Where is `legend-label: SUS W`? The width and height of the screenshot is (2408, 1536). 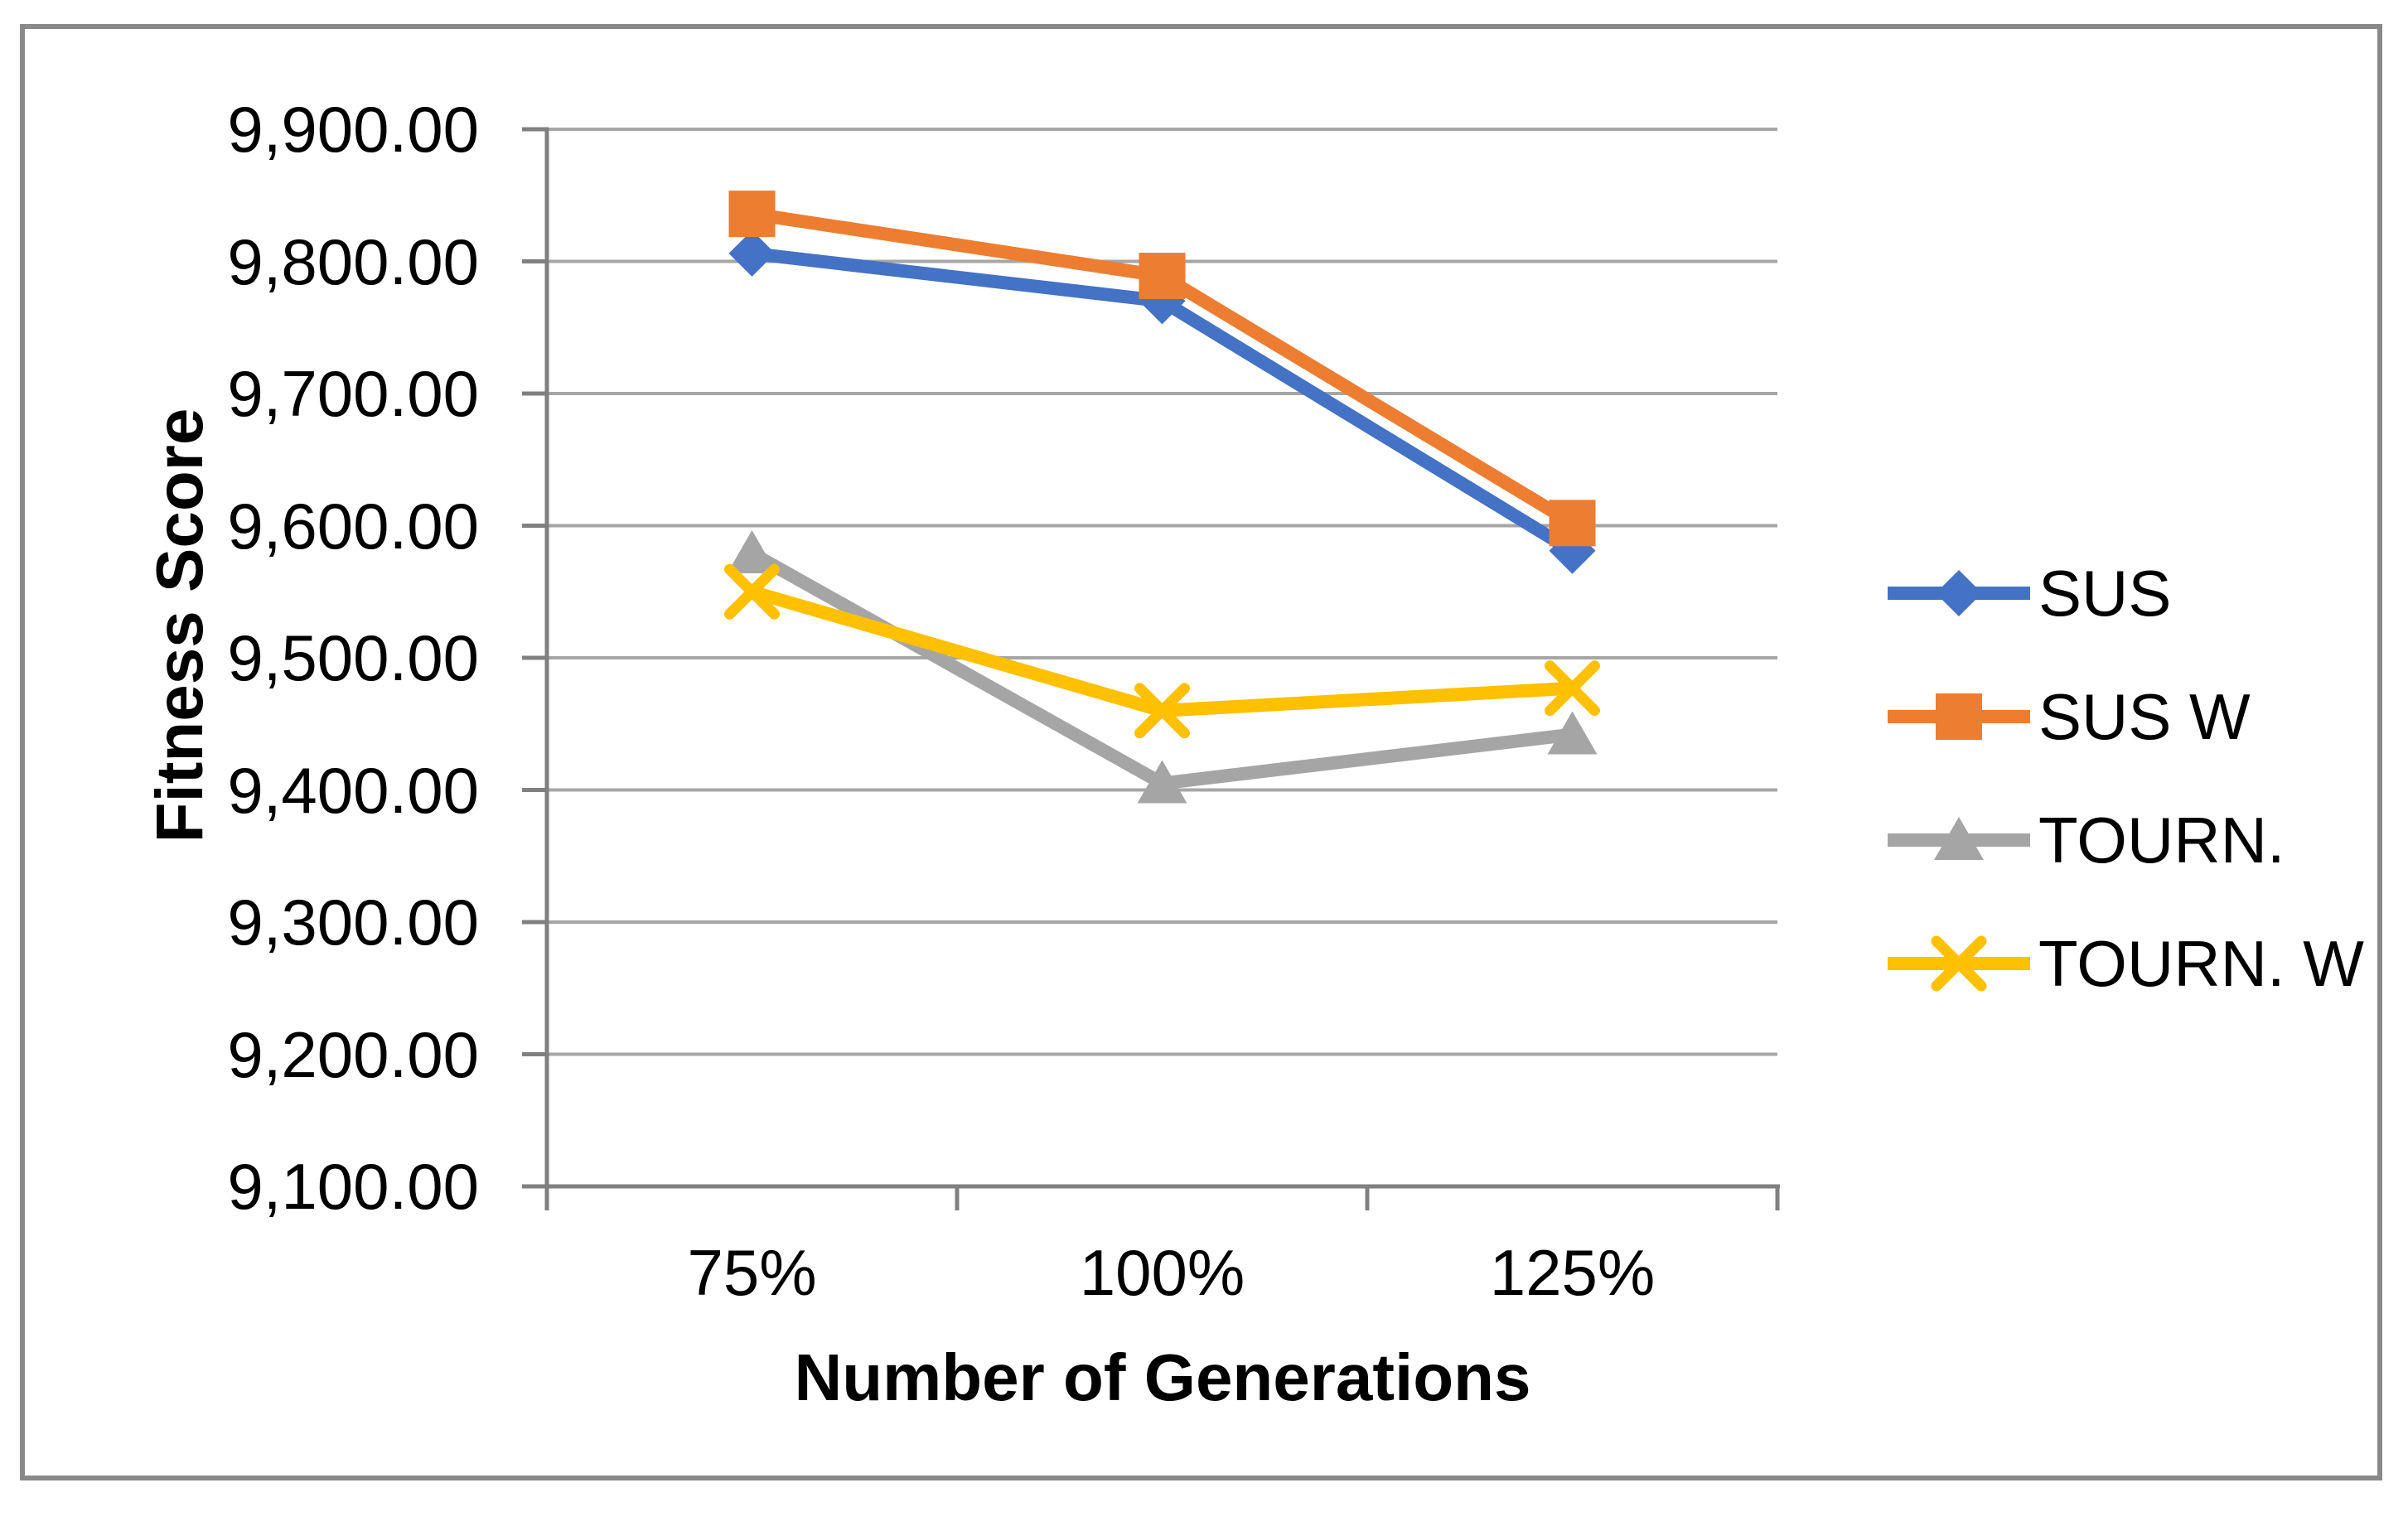 legend-label: SUS W is located at coordinates (2144, 716).